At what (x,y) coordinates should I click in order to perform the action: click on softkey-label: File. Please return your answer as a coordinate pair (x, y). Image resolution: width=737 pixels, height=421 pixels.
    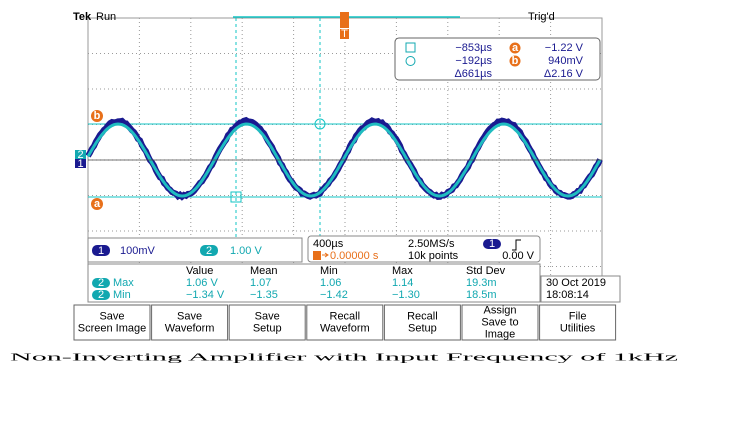
    Looking at the image, I should click on (578, 316).